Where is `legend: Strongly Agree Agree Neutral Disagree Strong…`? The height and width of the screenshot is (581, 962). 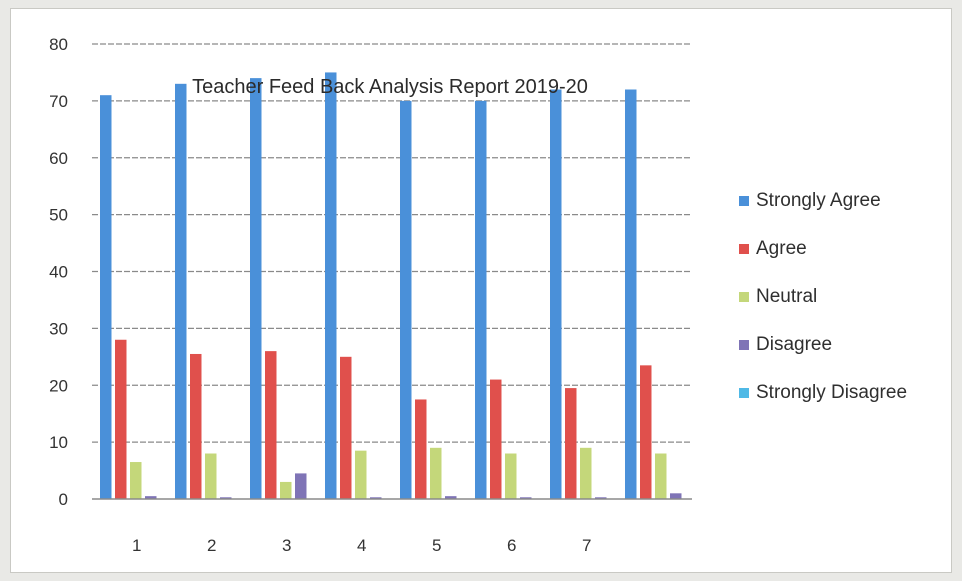
legend: Strongly Agree Agree Neutral Disagree Strong… is located at coordinates (823, 296).